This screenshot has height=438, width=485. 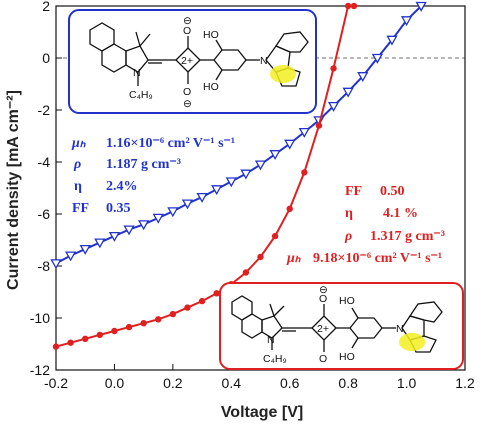 What do you see at coordinates (187, 92) in the screenshot?
I see `molecule-top-oxygen-bottom: O` at bounding box center [187, 92].